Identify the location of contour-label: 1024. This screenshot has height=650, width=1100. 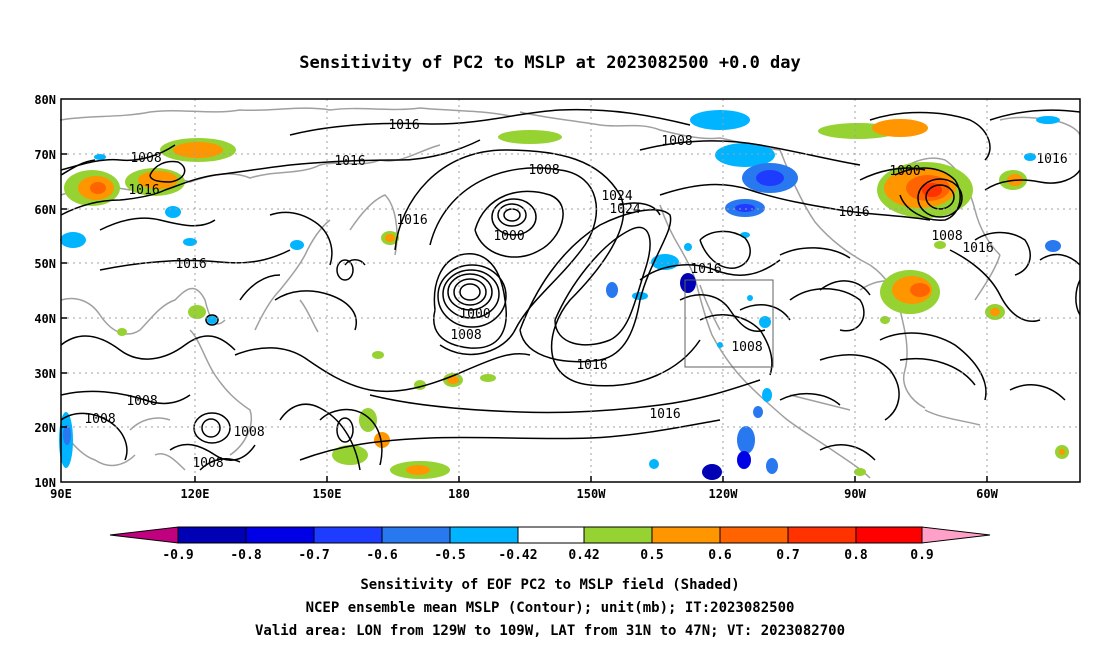
(616, 196).